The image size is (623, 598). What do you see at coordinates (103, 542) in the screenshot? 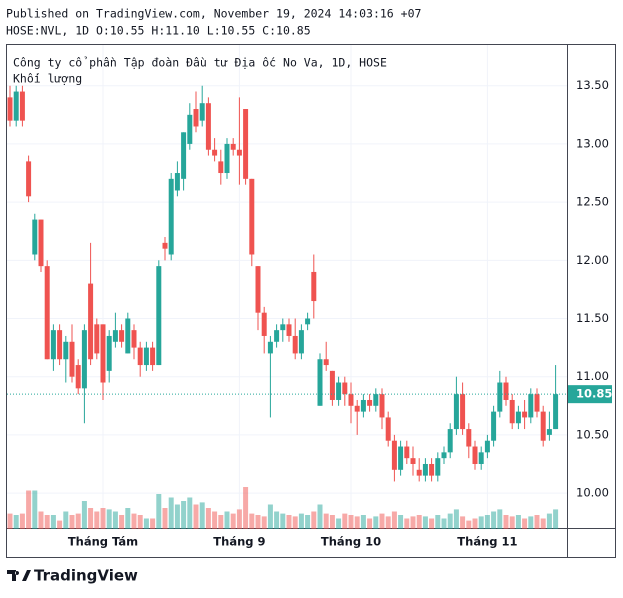
I see `x-tick-label: Tháng Tám` at bounding box center [103, 542].